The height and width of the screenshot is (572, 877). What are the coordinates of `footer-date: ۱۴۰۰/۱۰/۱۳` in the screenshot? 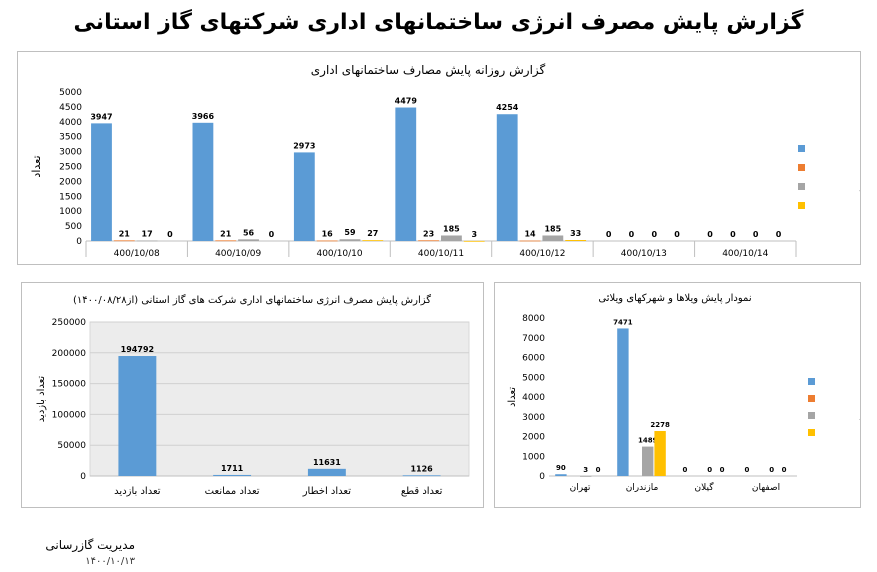 It's located at (110, 561).